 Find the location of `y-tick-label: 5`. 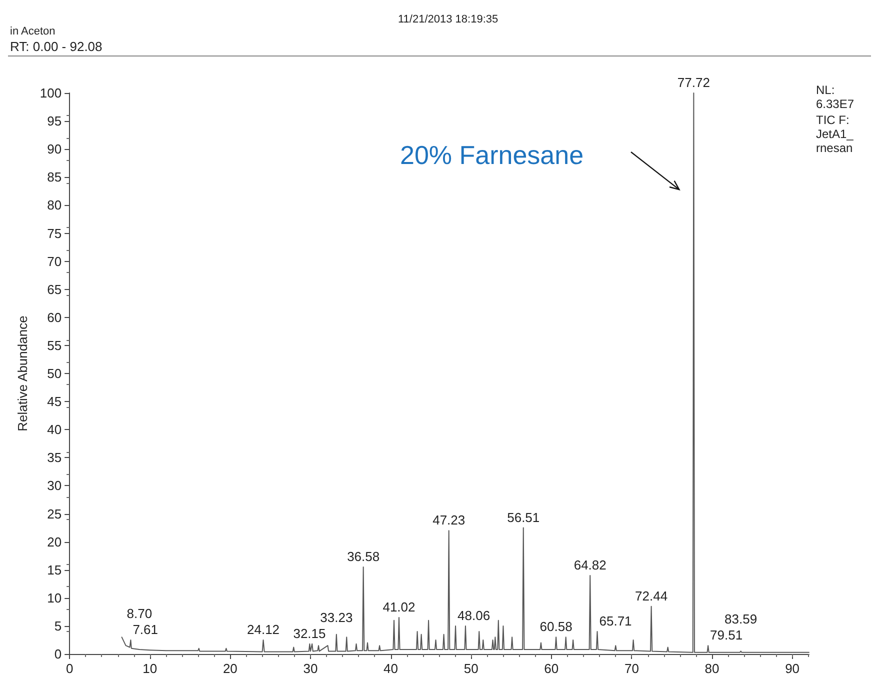

y-tick-label: 5 is located at coordinates (58, 626).